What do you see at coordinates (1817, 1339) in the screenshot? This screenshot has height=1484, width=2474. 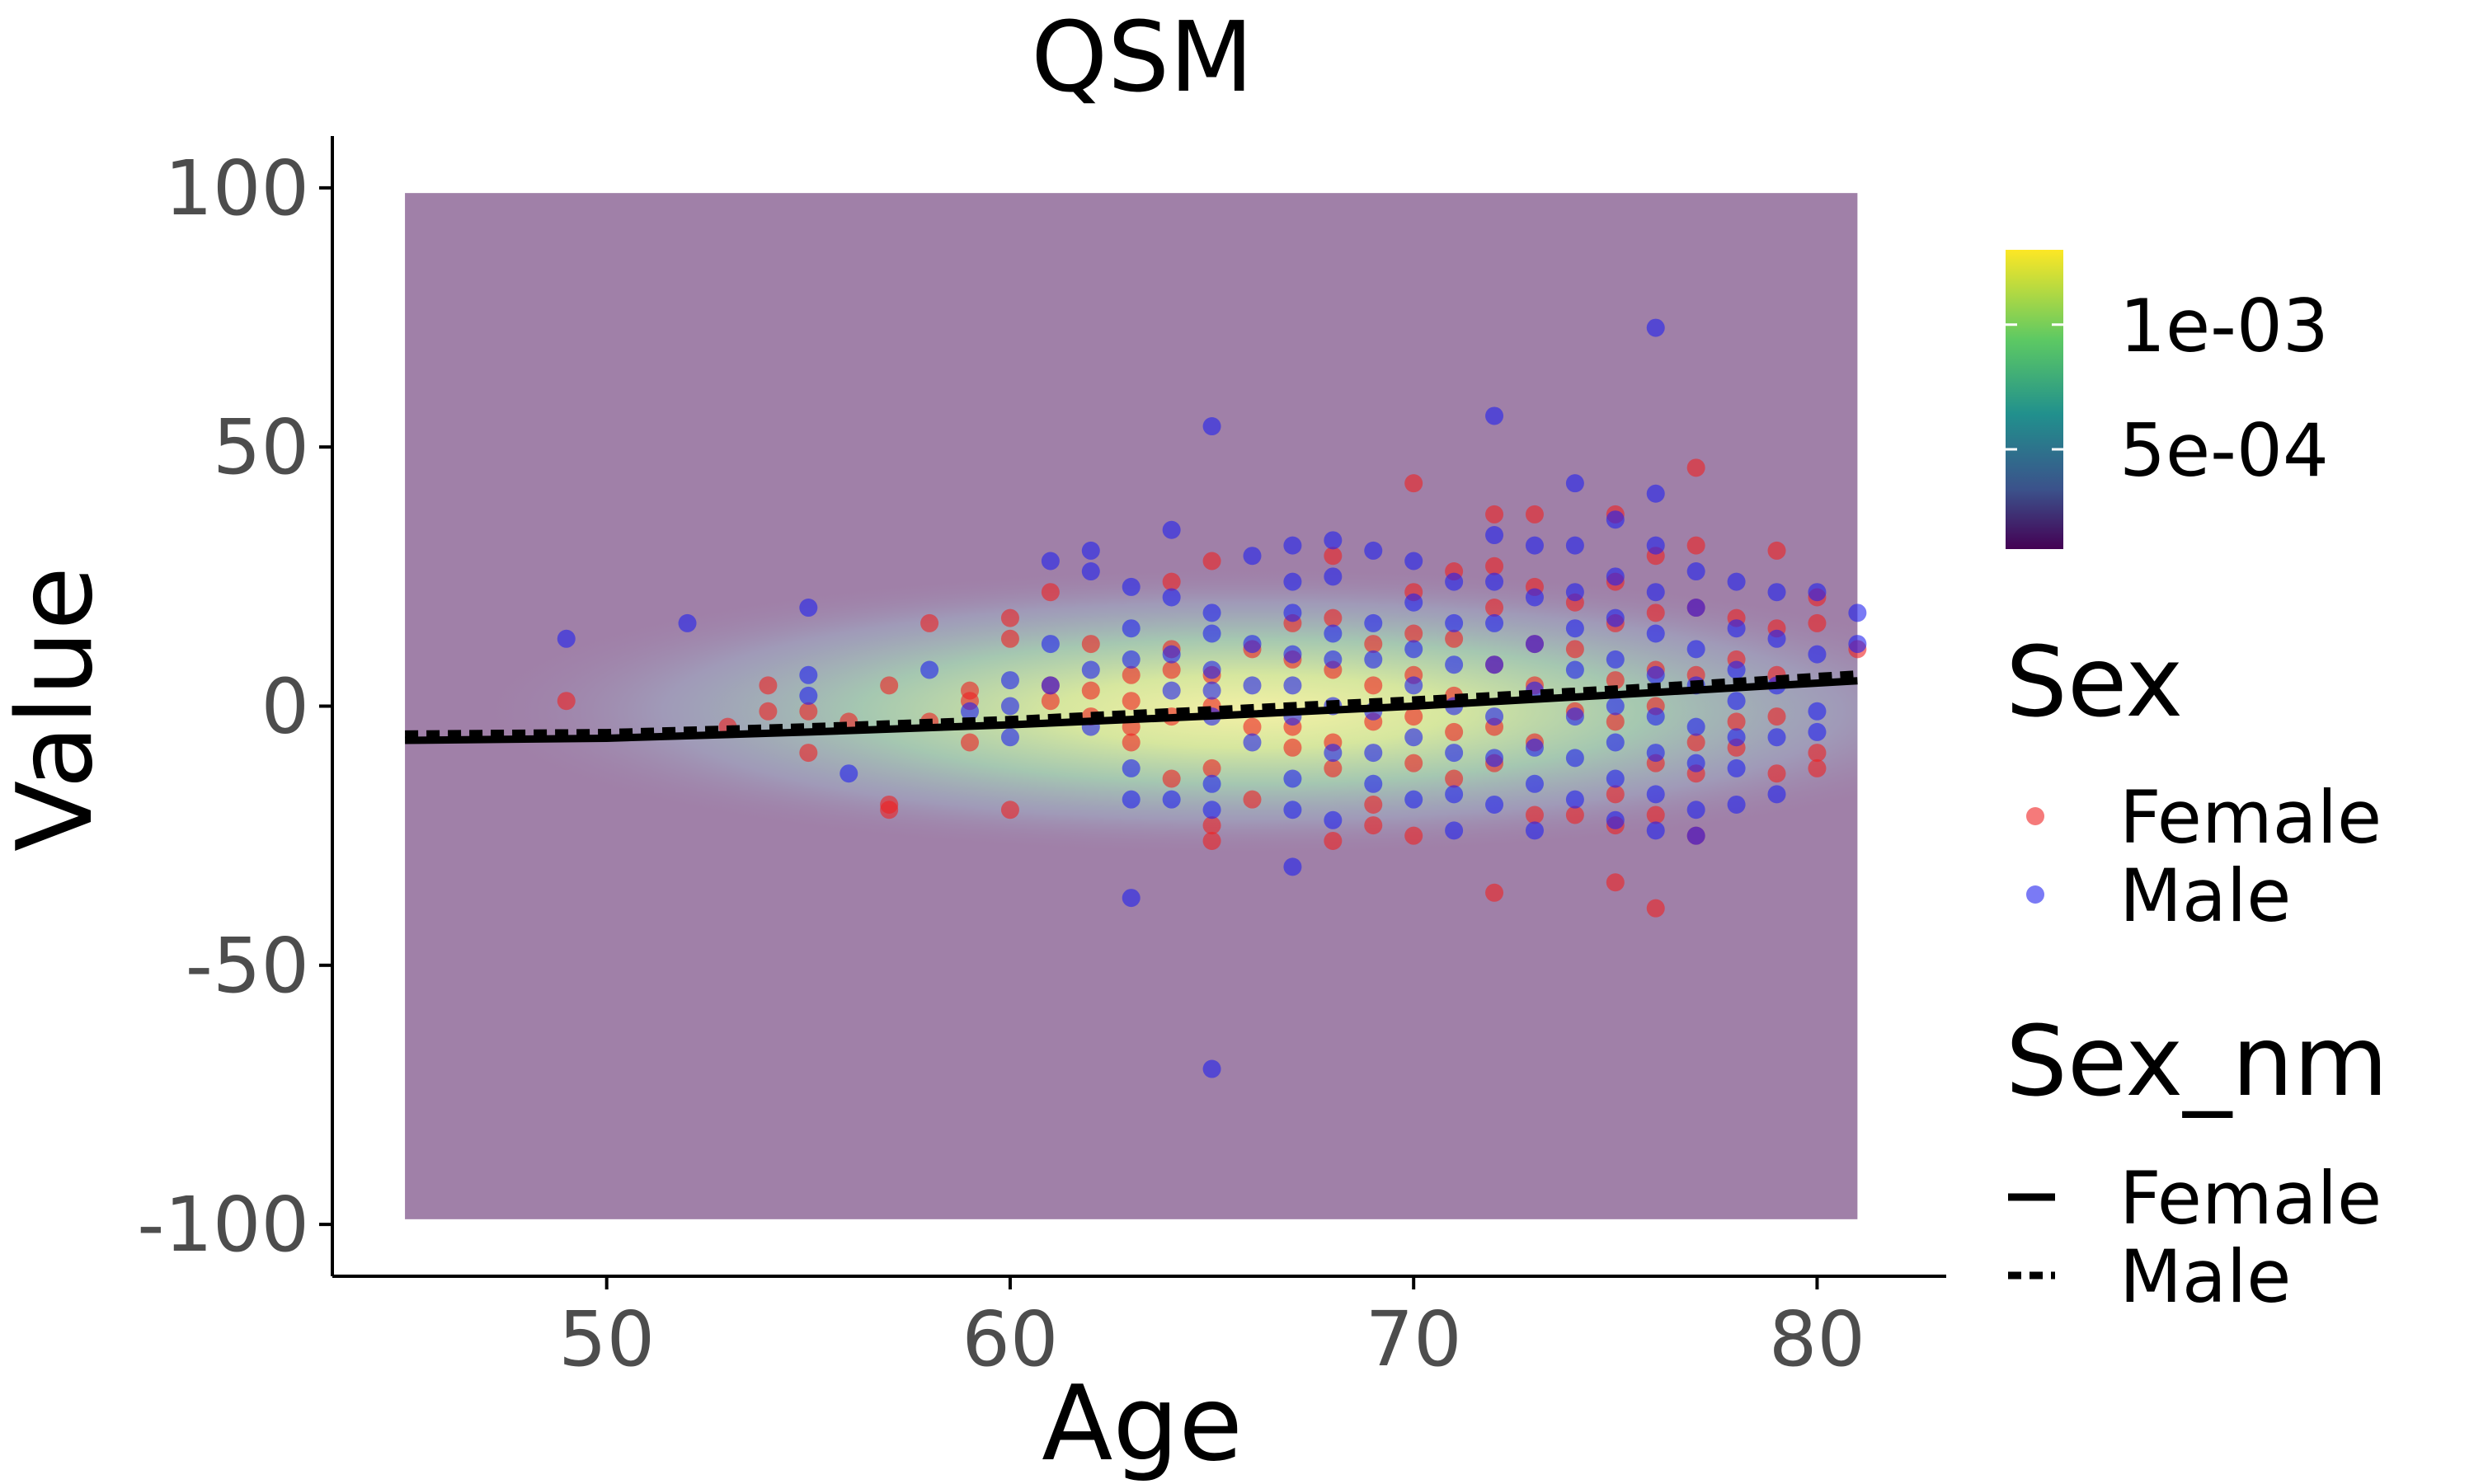 I see `x-tick-label: 80` at bounding box center [1817, 1339].